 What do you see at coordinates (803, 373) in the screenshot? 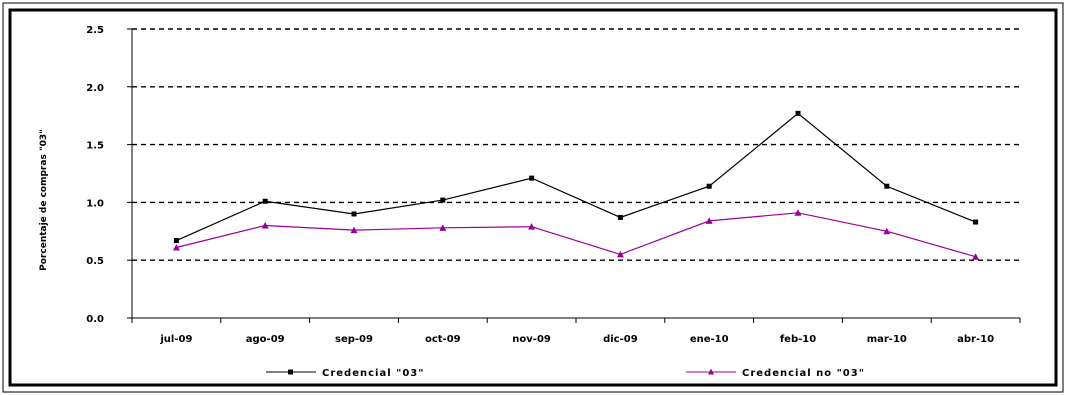
I see `legend-label-series-2: Credencial no "03"` at bounding box center [803, 373].